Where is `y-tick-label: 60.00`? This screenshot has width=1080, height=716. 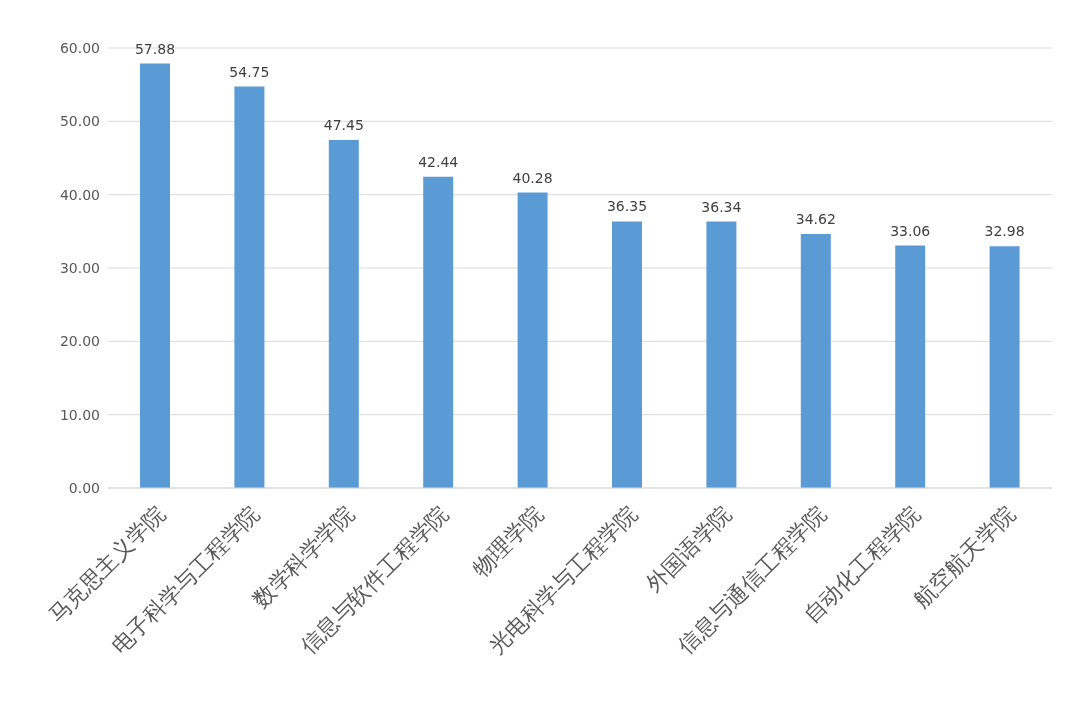
y-tick-label: 60.00 is located at coordinates (79, 47).